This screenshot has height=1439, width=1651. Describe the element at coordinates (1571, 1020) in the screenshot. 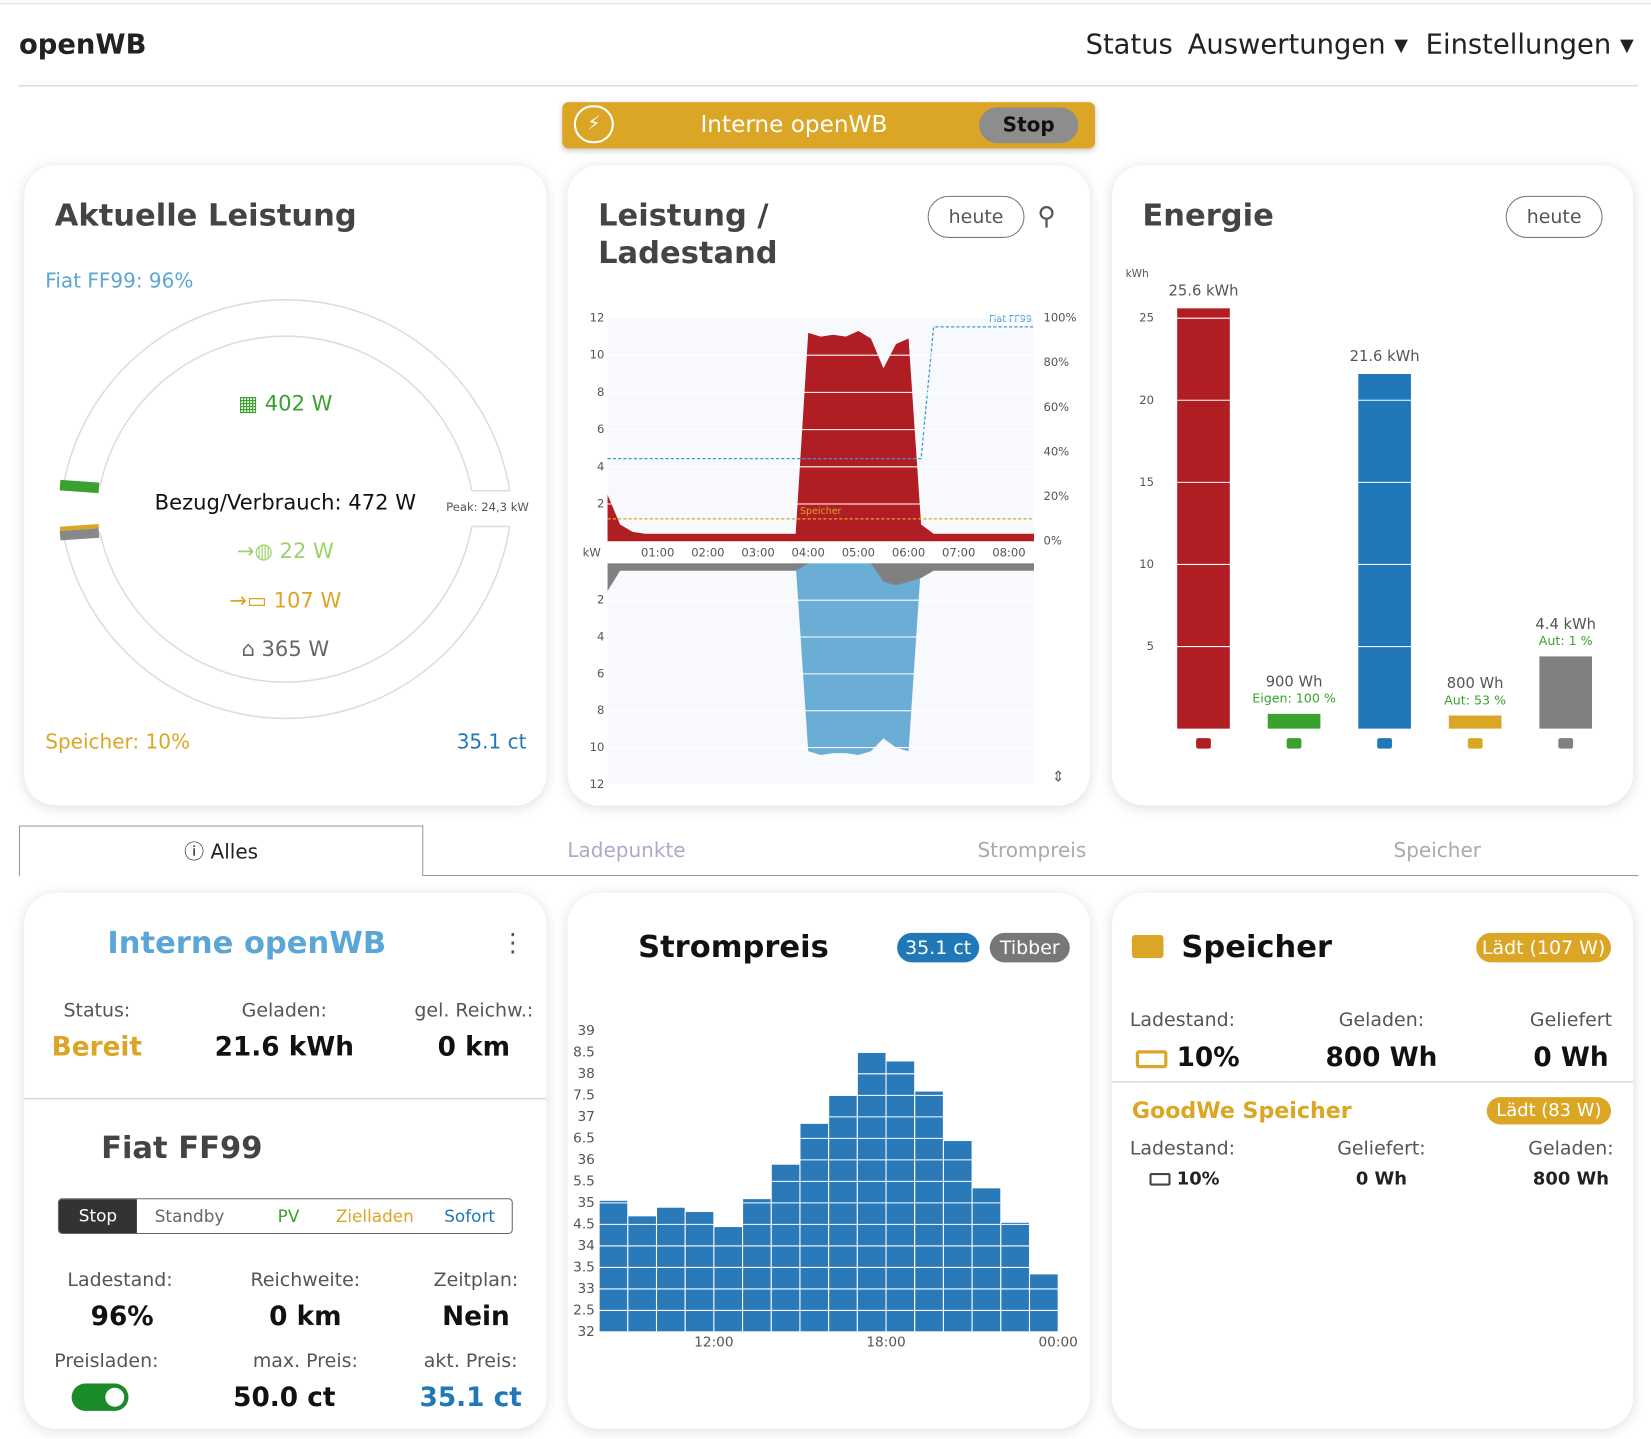

I see `label: Geliefert` at that location.